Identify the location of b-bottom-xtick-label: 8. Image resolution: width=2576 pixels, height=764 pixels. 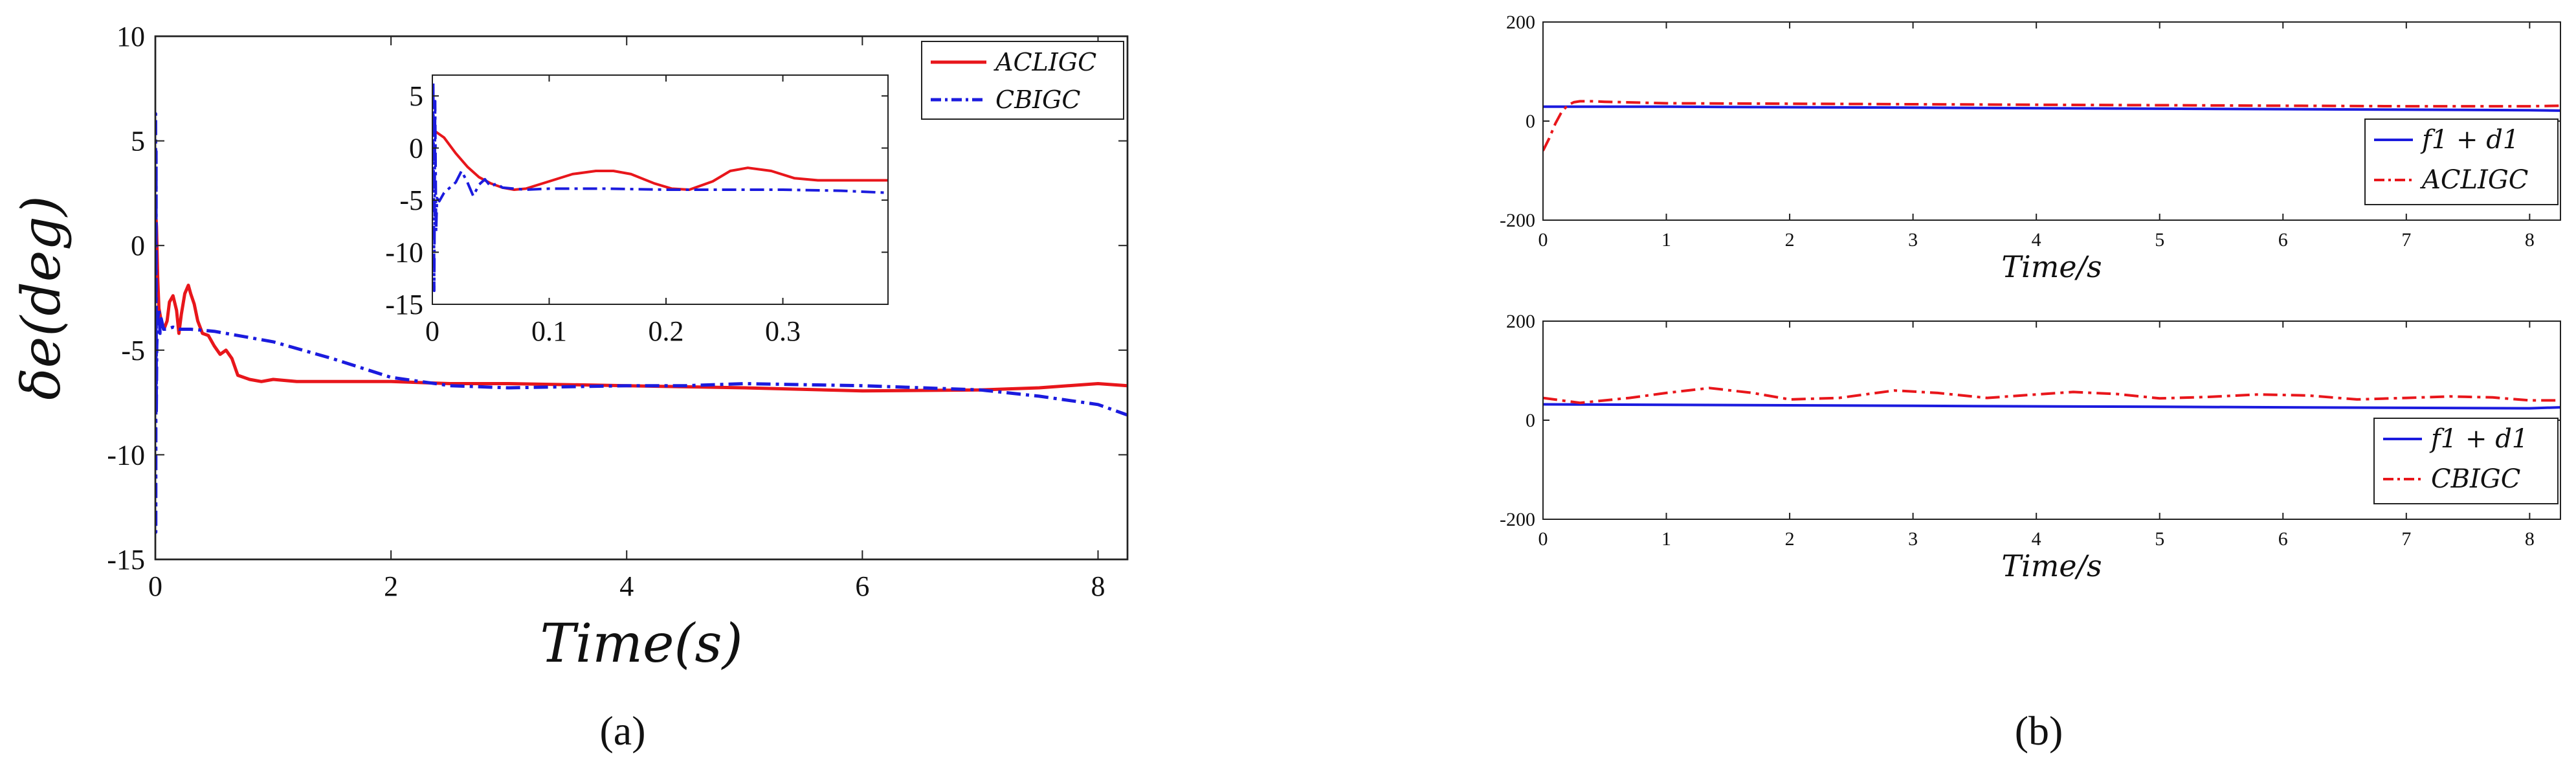
(2530, 539).